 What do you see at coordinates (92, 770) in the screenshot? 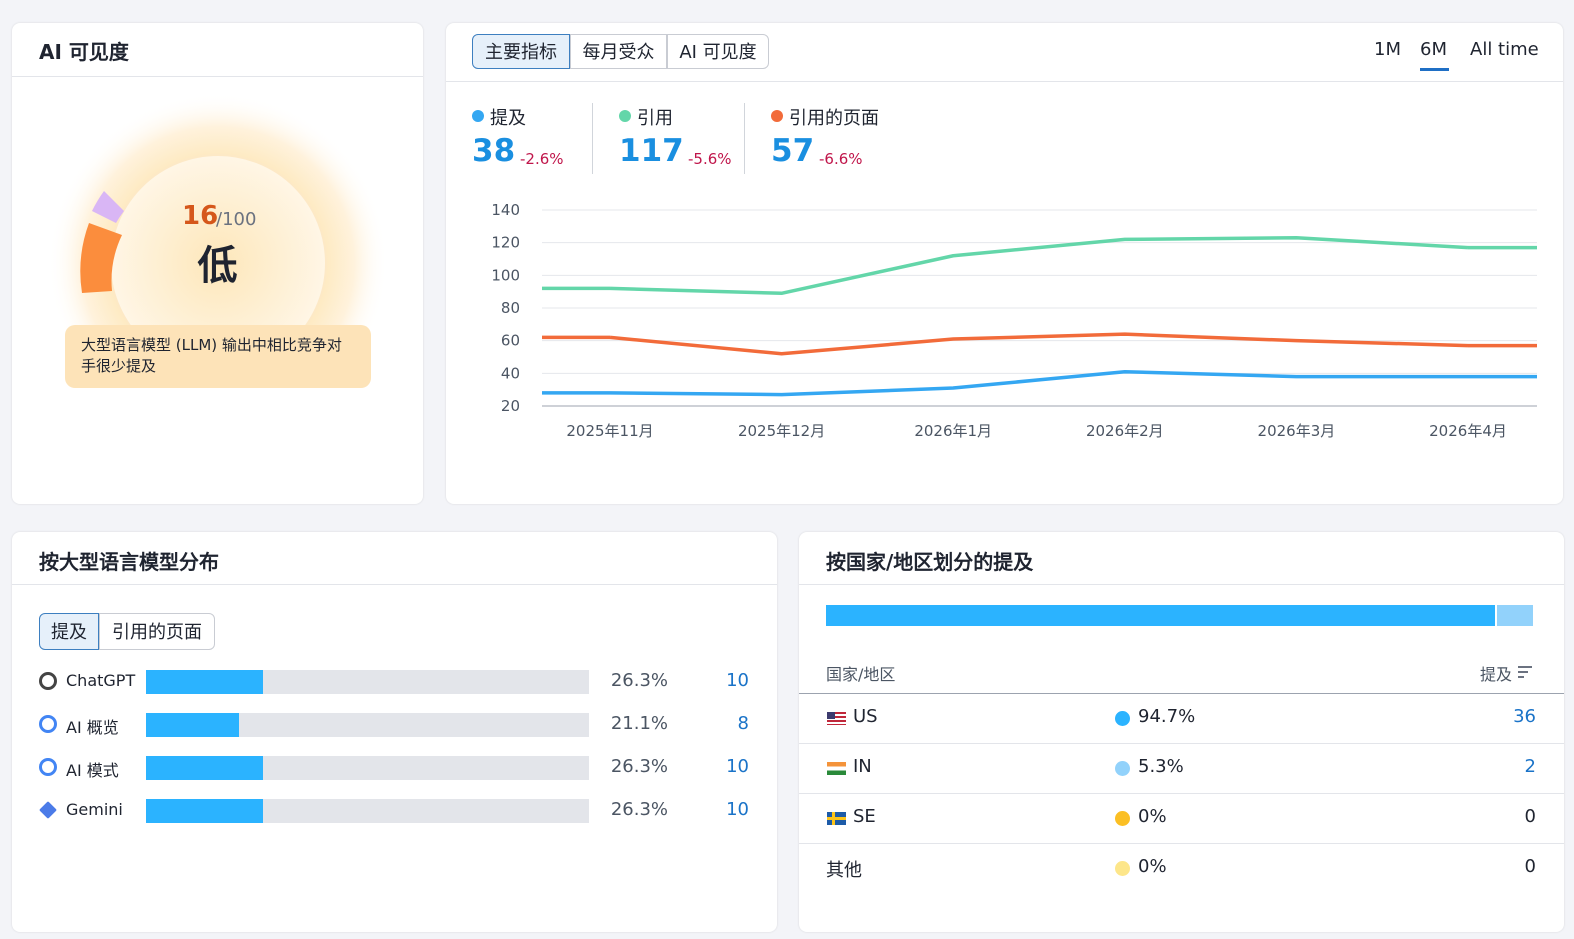
I see `llm-name: AI 模式` at bounding box center [92, 770].